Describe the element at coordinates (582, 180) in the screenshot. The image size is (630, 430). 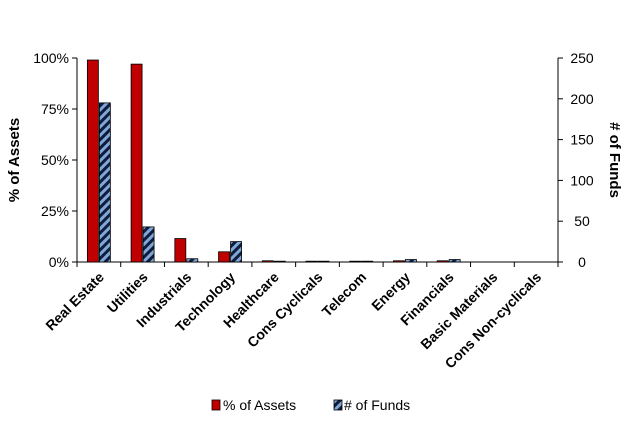
I see `y-right-tick-label: 100` at that location.